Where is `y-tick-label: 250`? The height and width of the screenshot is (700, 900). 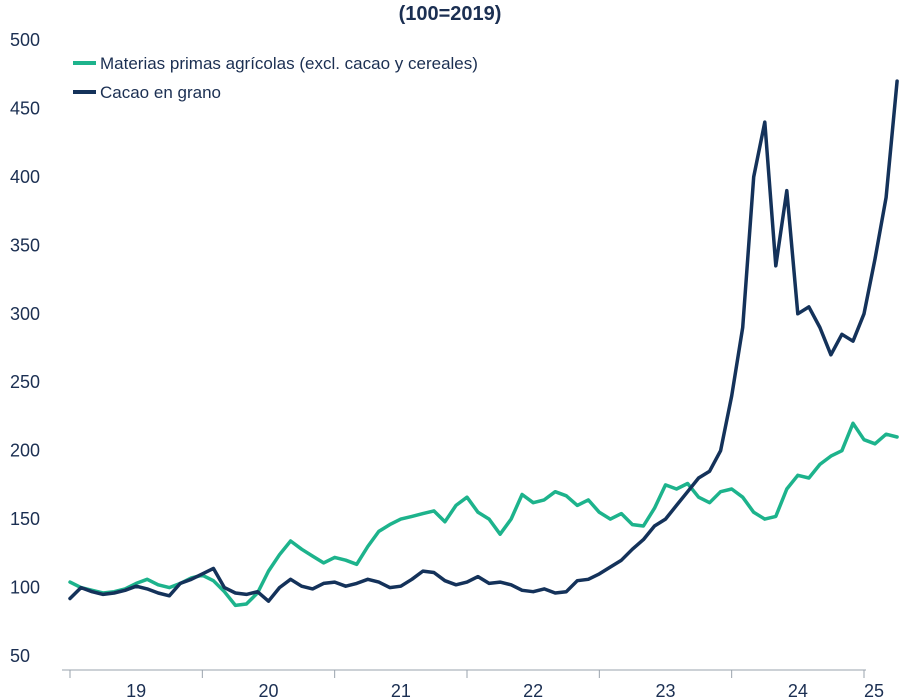 y-tick-label: 250 is located at coordinates (25, 382).